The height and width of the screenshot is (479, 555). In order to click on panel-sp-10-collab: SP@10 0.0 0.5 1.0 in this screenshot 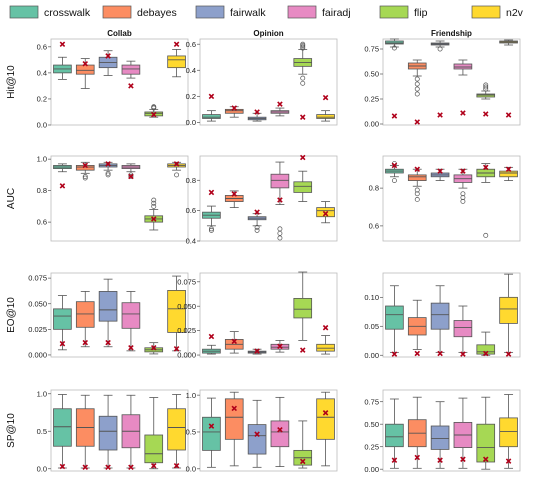, I will do `click(97, 431)`.